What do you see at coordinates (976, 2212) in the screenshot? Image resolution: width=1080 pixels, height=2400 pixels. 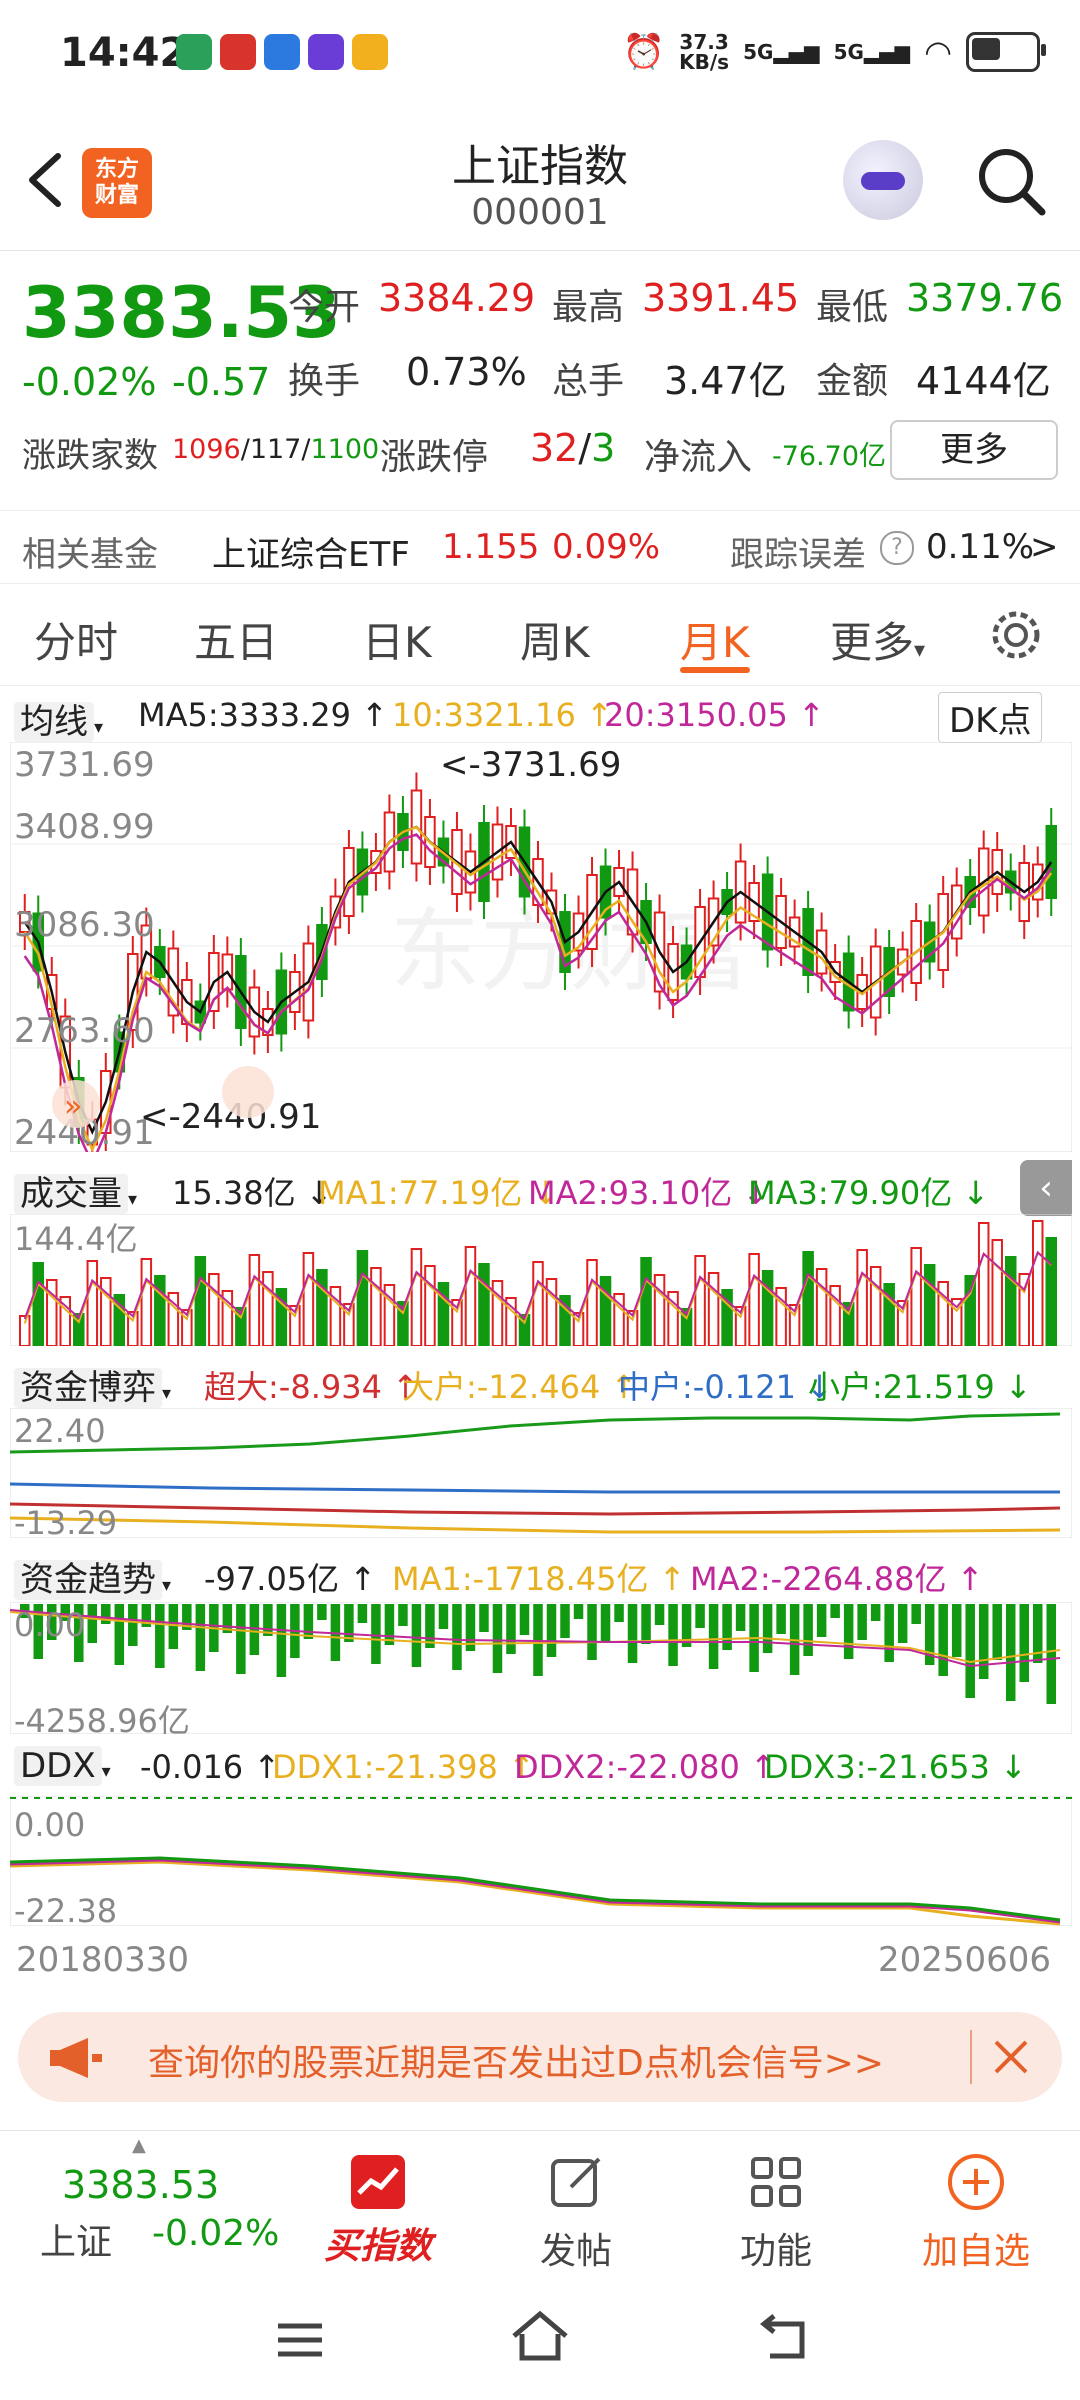 I see `add-watchlist-button: 加自选` at bounding box center [976, 2212].